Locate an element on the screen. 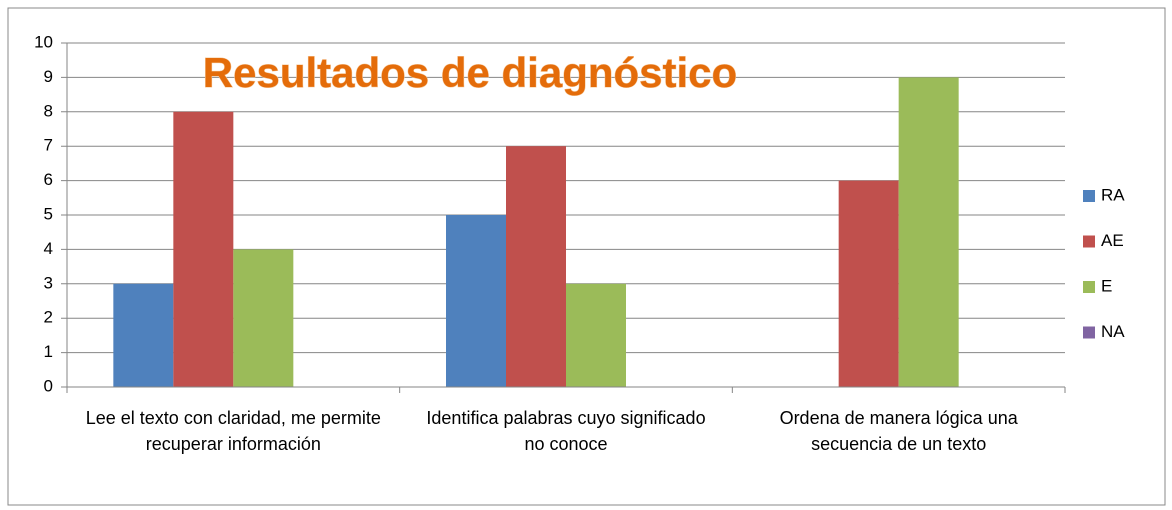 The image size is (1172, 510). legend-label: NA is located at coordinates (1113, 331).